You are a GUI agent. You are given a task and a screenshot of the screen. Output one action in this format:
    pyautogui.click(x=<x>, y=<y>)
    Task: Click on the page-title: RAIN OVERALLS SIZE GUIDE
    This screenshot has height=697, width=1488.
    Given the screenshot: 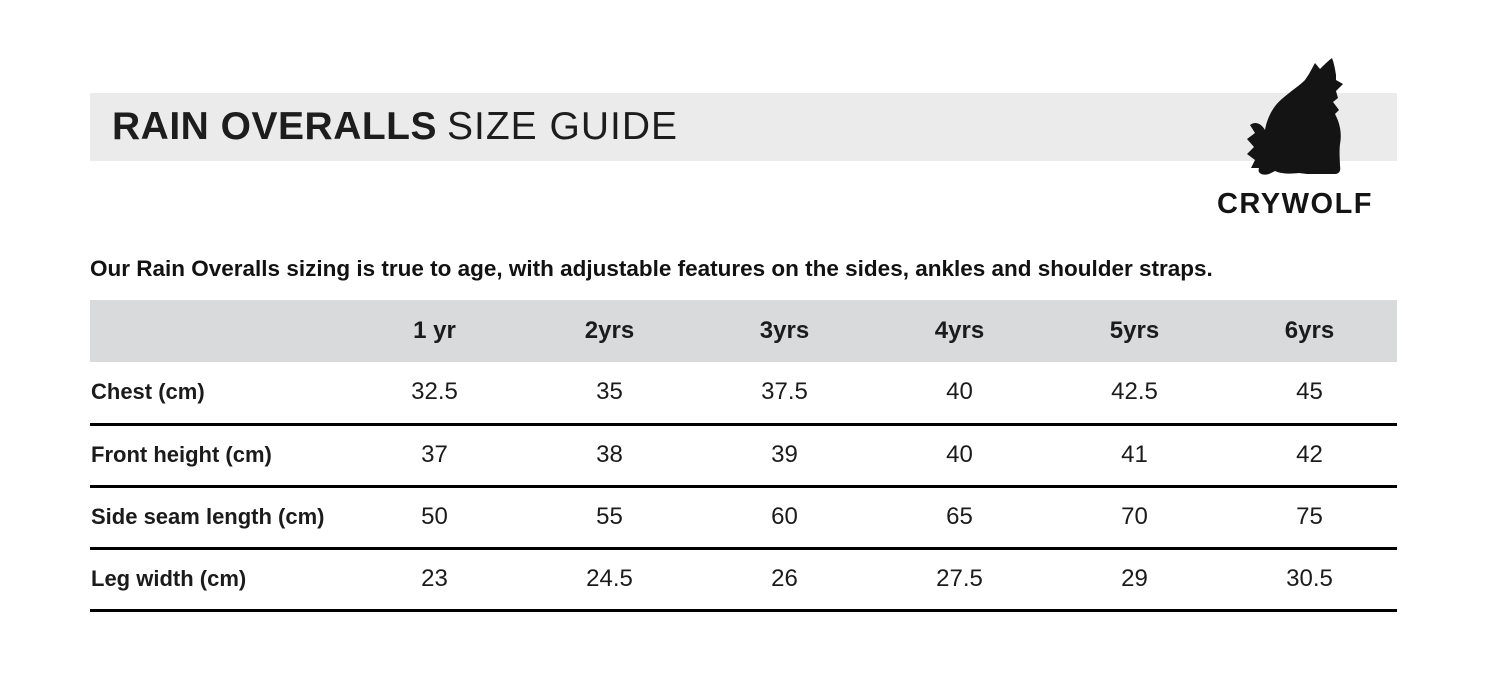 What is the action you would take?
    pyautogui.click(x=395, y=127)
    